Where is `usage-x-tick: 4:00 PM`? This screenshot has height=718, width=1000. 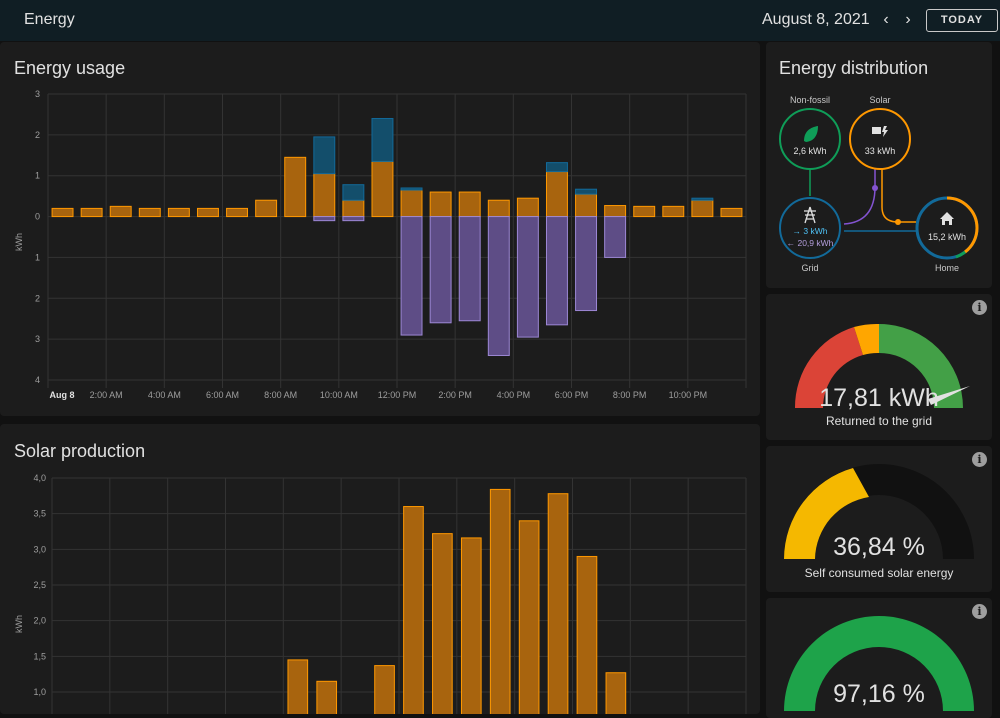 usage-x-tick: 4:00 PM is located at coordinates (514, 395).